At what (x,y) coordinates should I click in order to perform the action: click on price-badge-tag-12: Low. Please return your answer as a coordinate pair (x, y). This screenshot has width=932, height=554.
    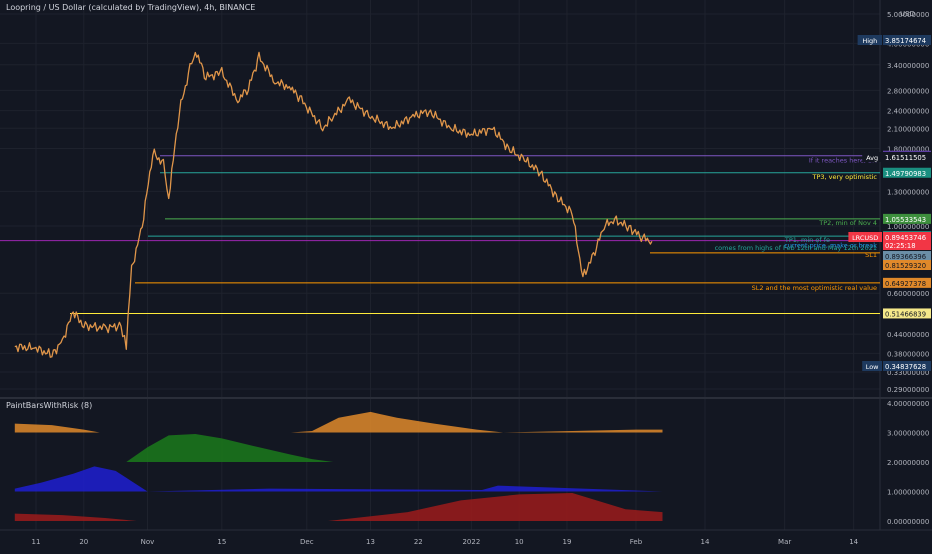
    Looking at the image, I should click on (872, 367).